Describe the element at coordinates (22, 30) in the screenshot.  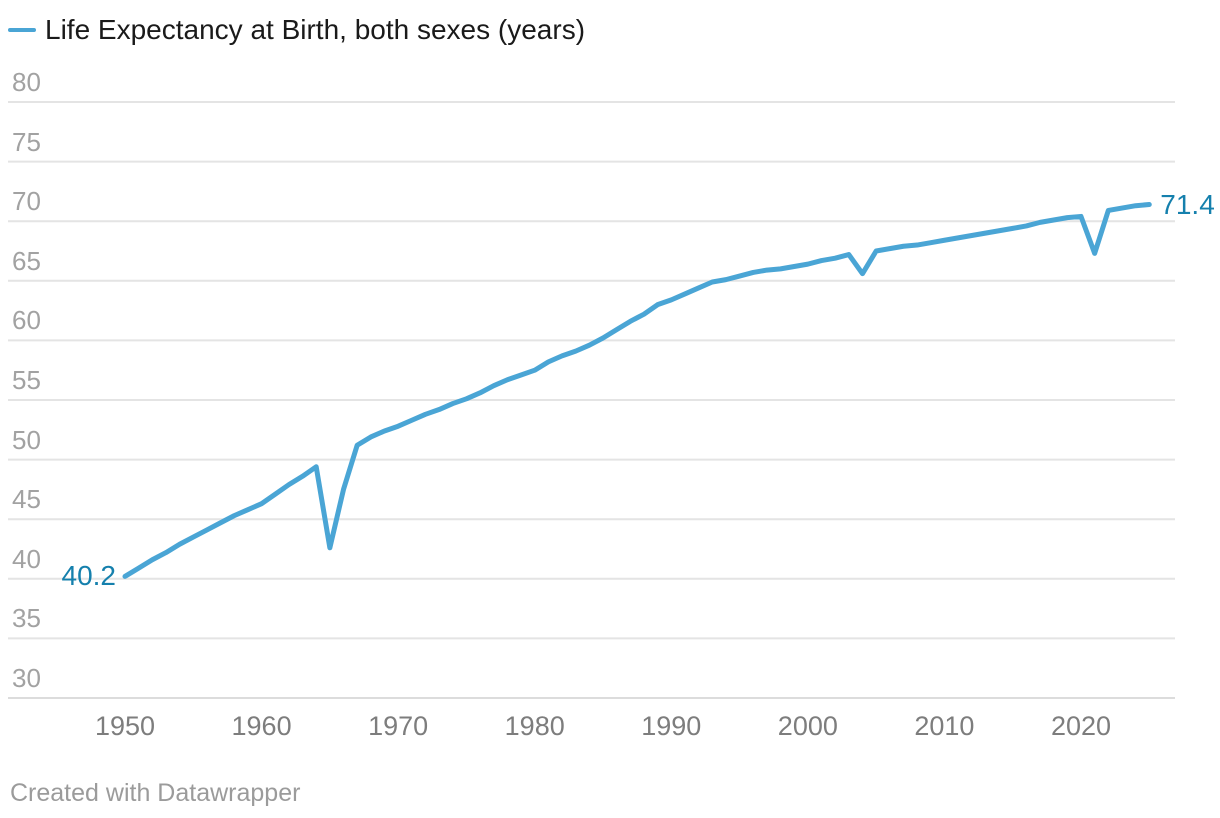
I see `legend-line-swatch-icon` at that location.